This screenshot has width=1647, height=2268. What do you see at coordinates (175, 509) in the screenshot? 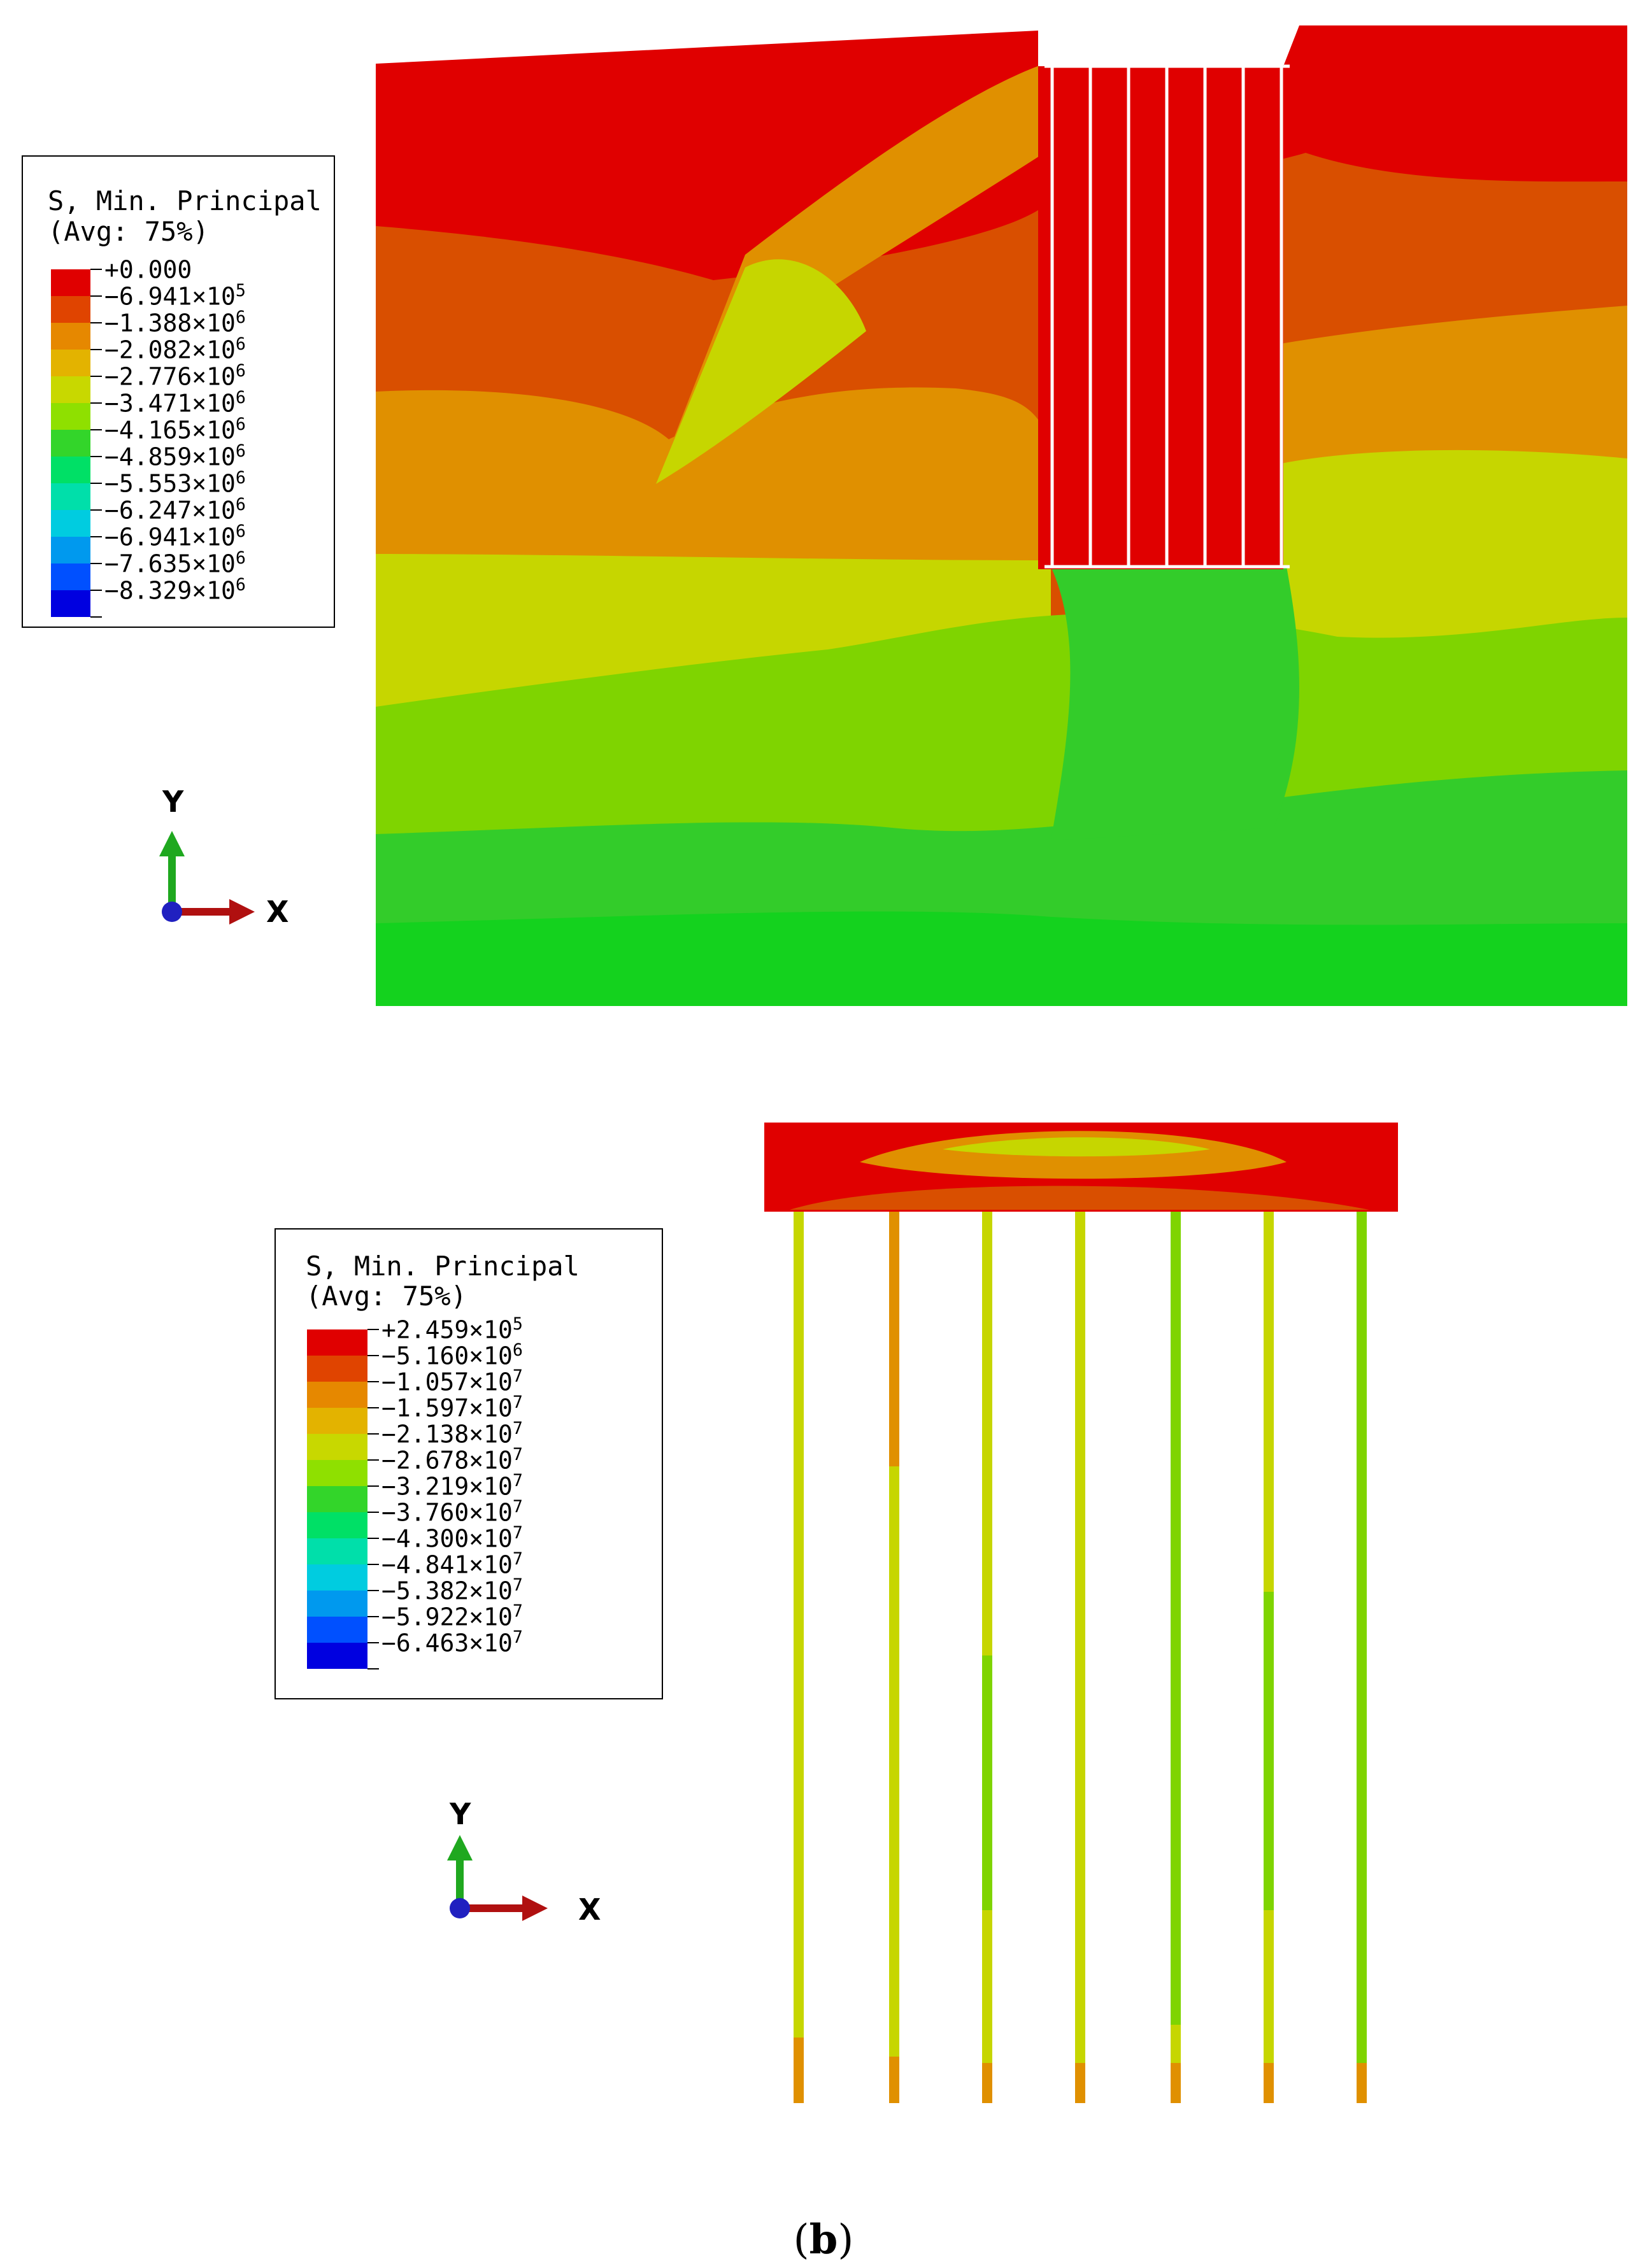
I see `top-legend-label-10: −6.247×106` at bounding box center [175, 509].